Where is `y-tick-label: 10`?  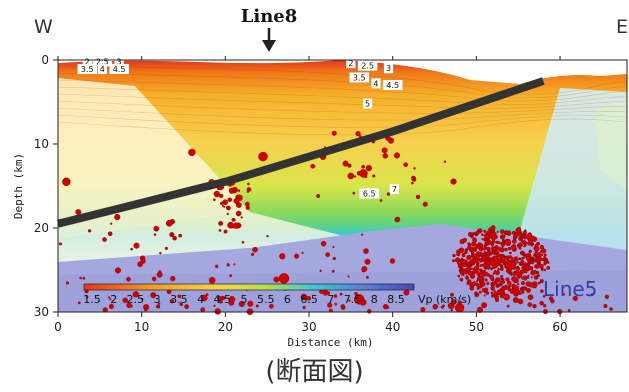 y-tick-label: 10 is located at coordinates (41, 144).